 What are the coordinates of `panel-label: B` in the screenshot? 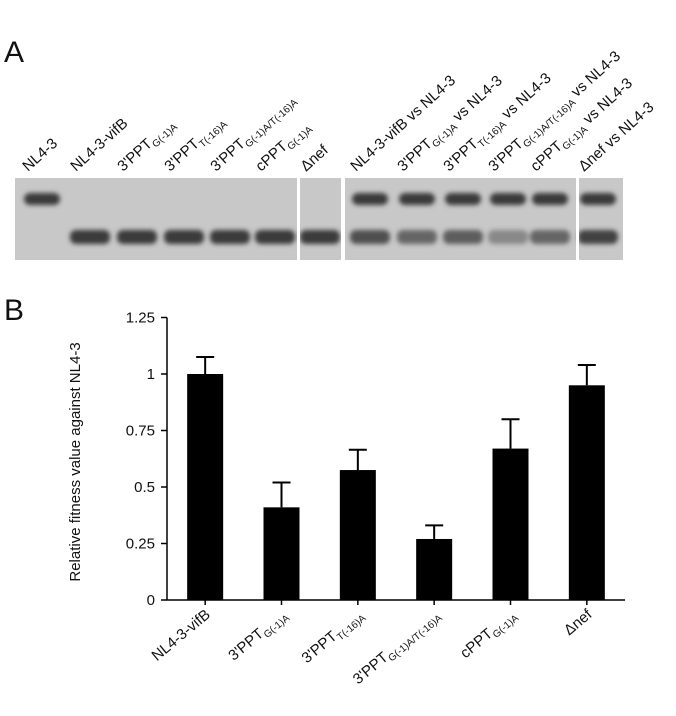 It's located at (14, 310).